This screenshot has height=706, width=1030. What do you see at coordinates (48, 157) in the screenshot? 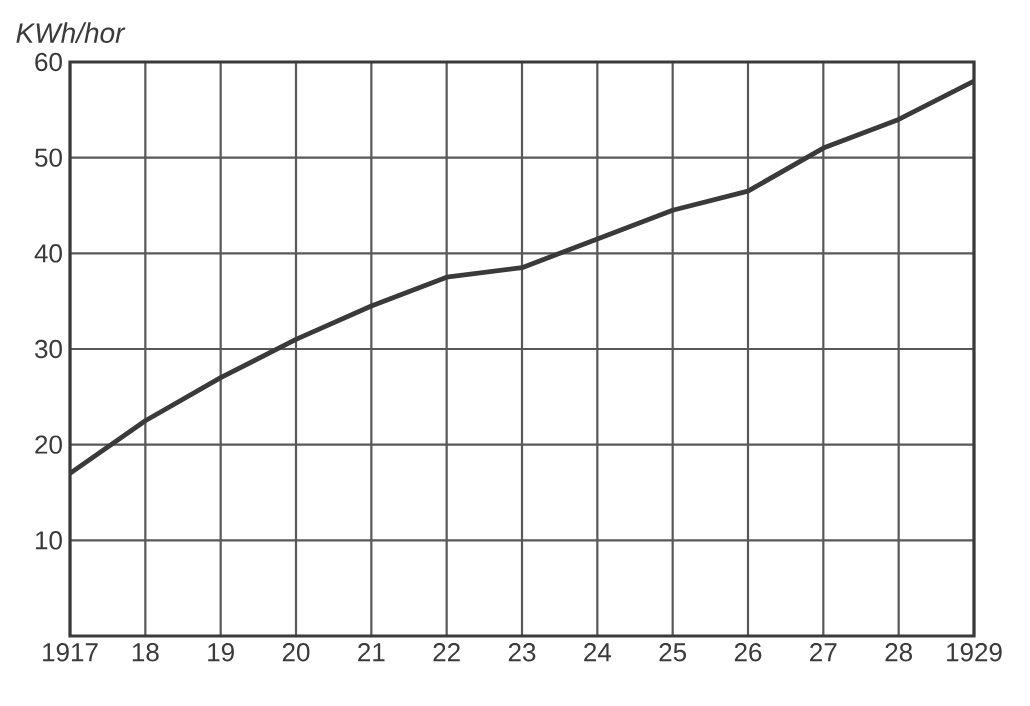
I see `y-tick-label: 50` at bounding box center [48, 157].